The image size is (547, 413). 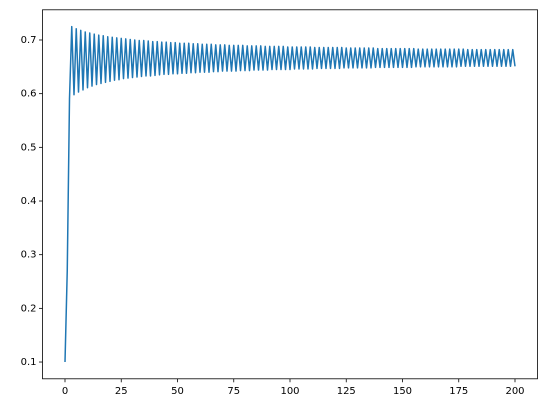 I want to click on y-tick-label: 0.1, so click(x=29, y=362).